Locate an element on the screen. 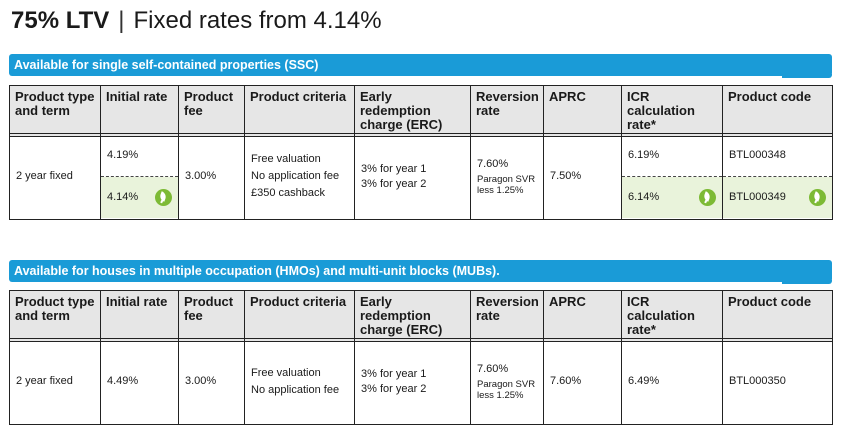  title-subtitle: Fixed rates from 4.14% is located at coordinates (257, 20).